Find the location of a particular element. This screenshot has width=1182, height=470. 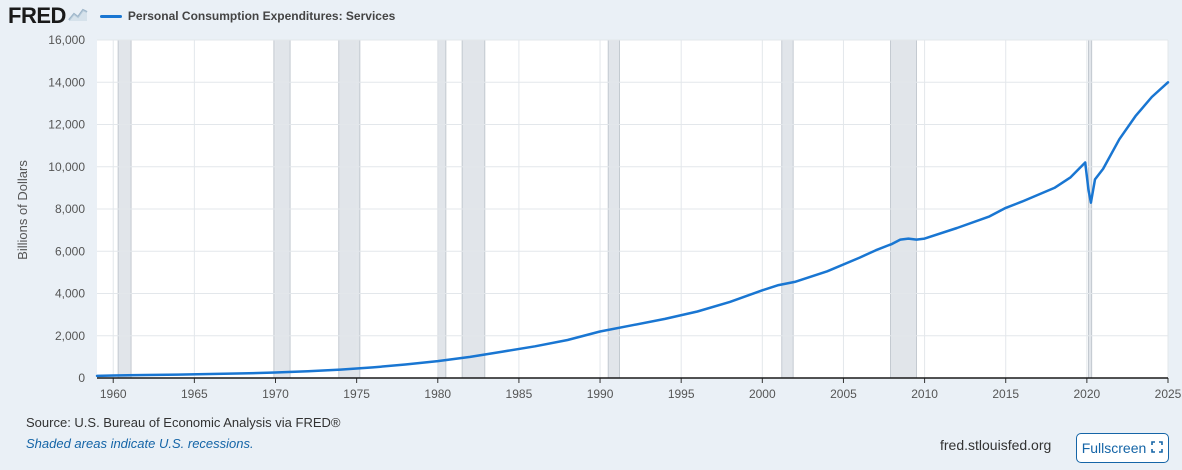

y-tick-label: 2,000 is located at coordinates (70, 336).